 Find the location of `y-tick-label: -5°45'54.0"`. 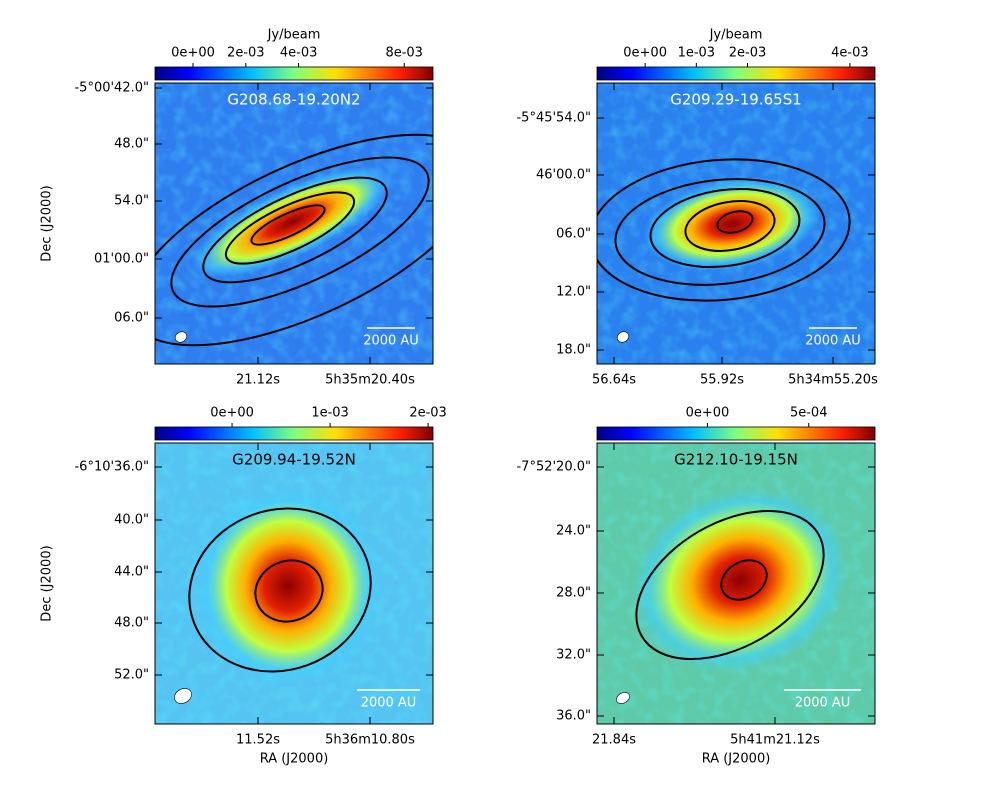

y-tick-label: -5°45'54.0" is located at coordinates (553, 118).